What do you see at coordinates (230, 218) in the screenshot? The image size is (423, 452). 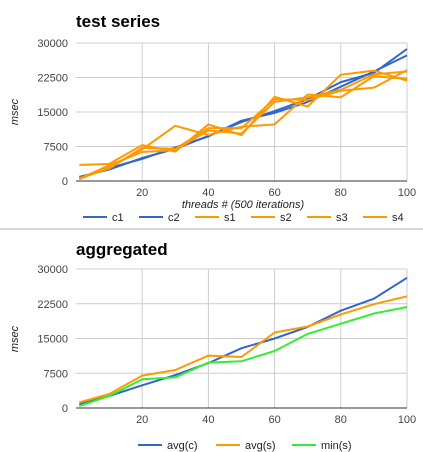 I see `legend-label: s1` at bounding box center [230, 218].